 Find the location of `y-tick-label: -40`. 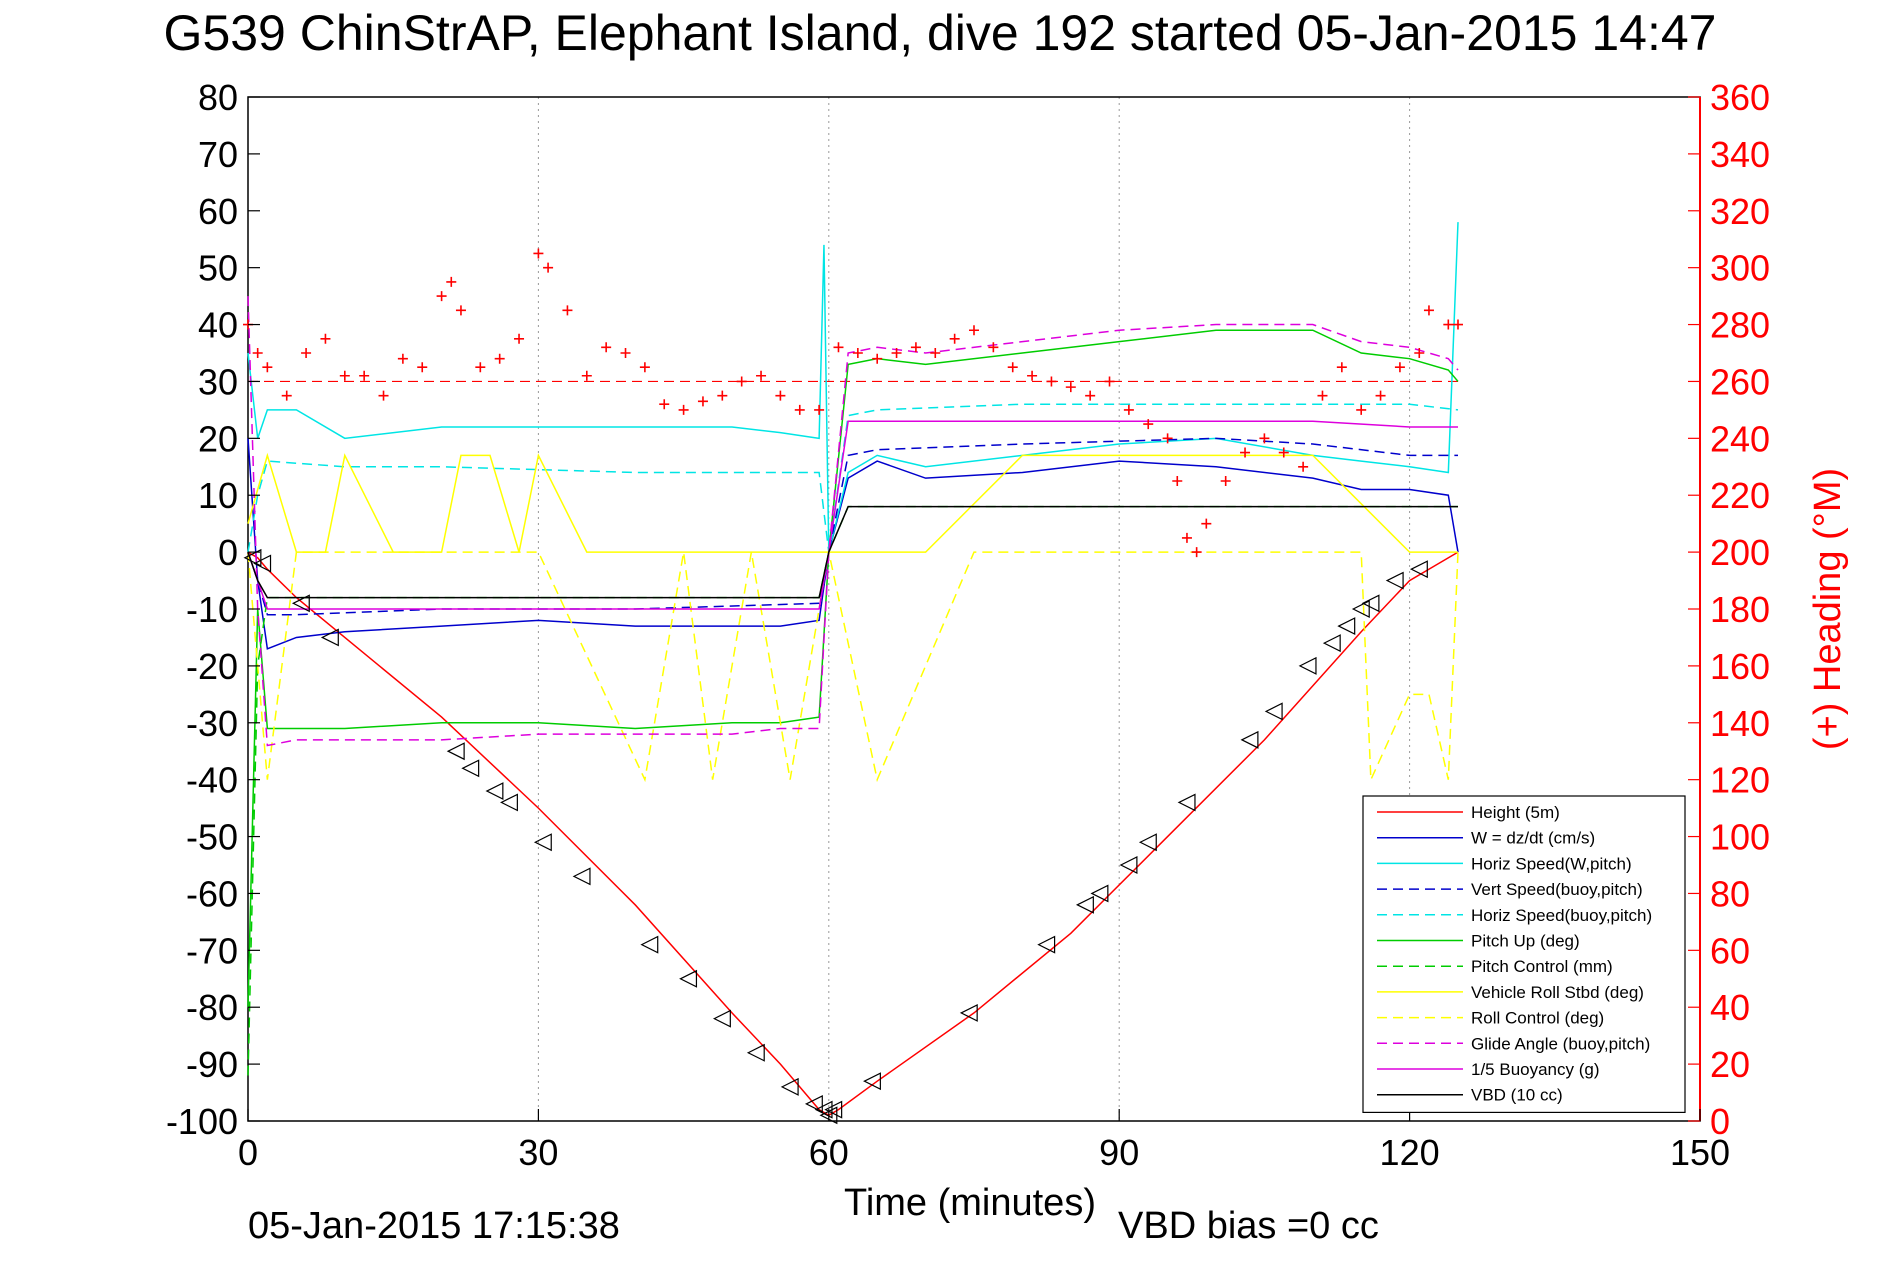

y-tick-label: -40 is located at coordinates (212, 780).